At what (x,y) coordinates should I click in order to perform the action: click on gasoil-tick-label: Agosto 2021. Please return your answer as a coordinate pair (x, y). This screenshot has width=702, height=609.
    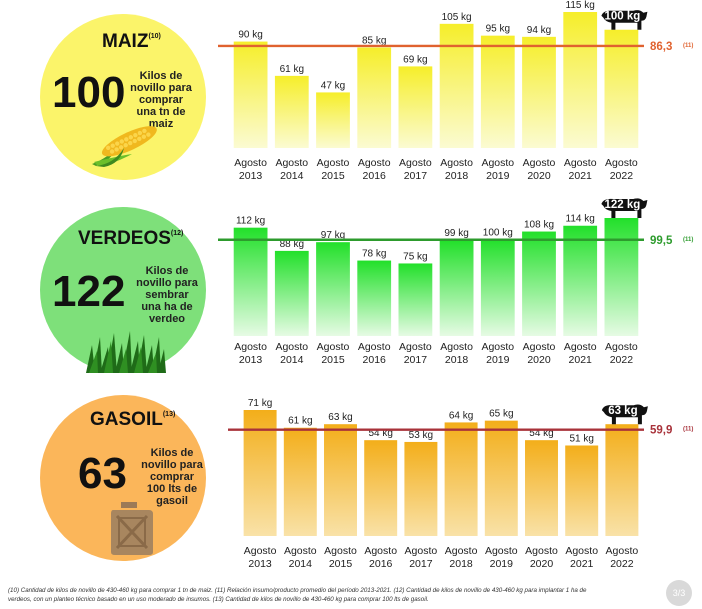
    Looking at the image, I should click on (581, 557).